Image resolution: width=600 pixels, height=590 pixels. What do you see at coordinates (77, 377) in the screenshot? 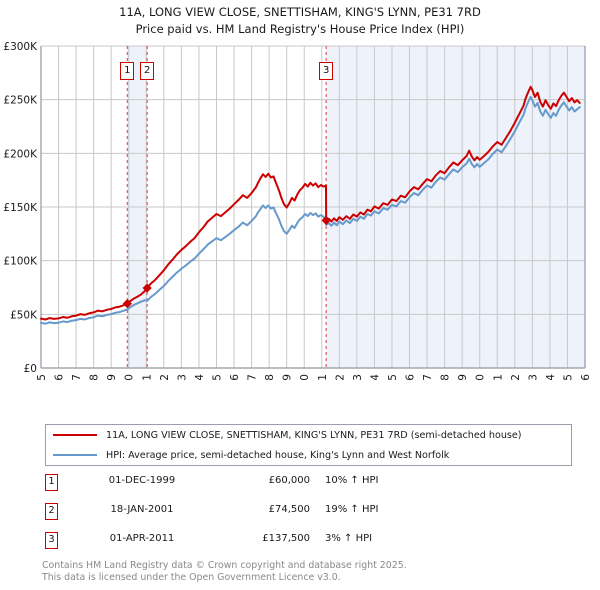
I see `x-axis-tick-label: 1997` at bounding box center [77, 377].